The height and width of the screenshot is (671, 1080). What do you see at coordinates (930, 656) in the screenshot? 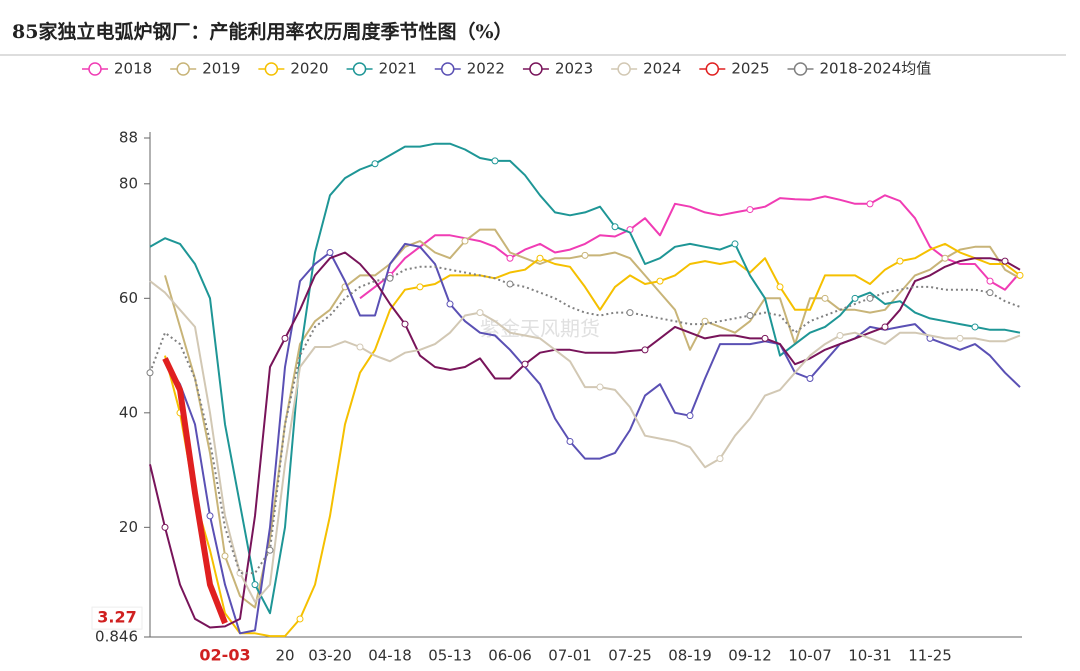
I see `x-tick-label: 11-25` at bounding box center [930, 656].